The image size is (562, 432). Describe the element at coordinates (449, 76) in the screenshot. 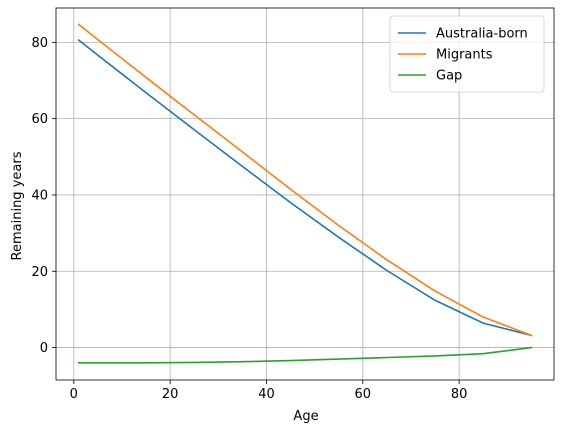

I see `legend-label: Gap` at that location.